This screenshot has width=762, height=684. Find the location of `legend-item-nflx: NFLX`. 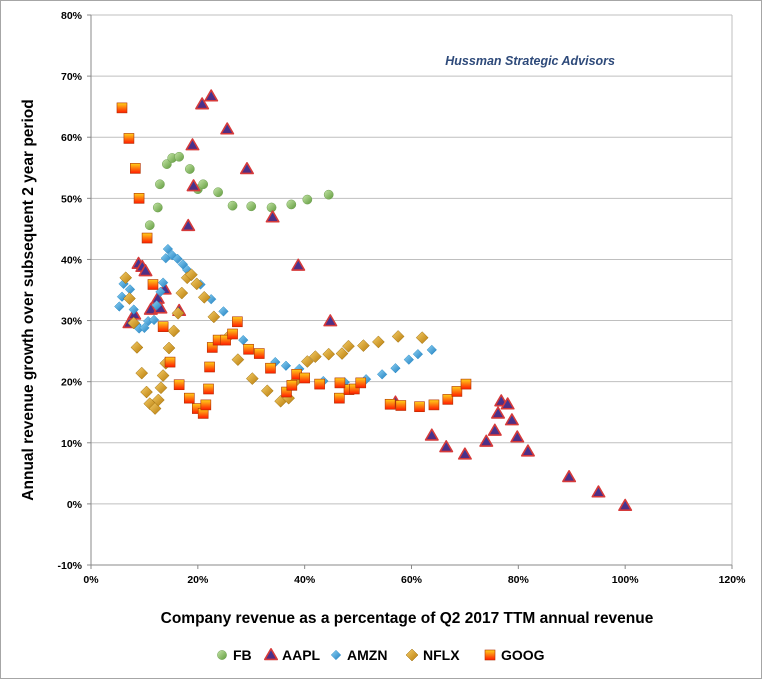

legend-item-nflx: NFLX is located at coordinates (432, 655).